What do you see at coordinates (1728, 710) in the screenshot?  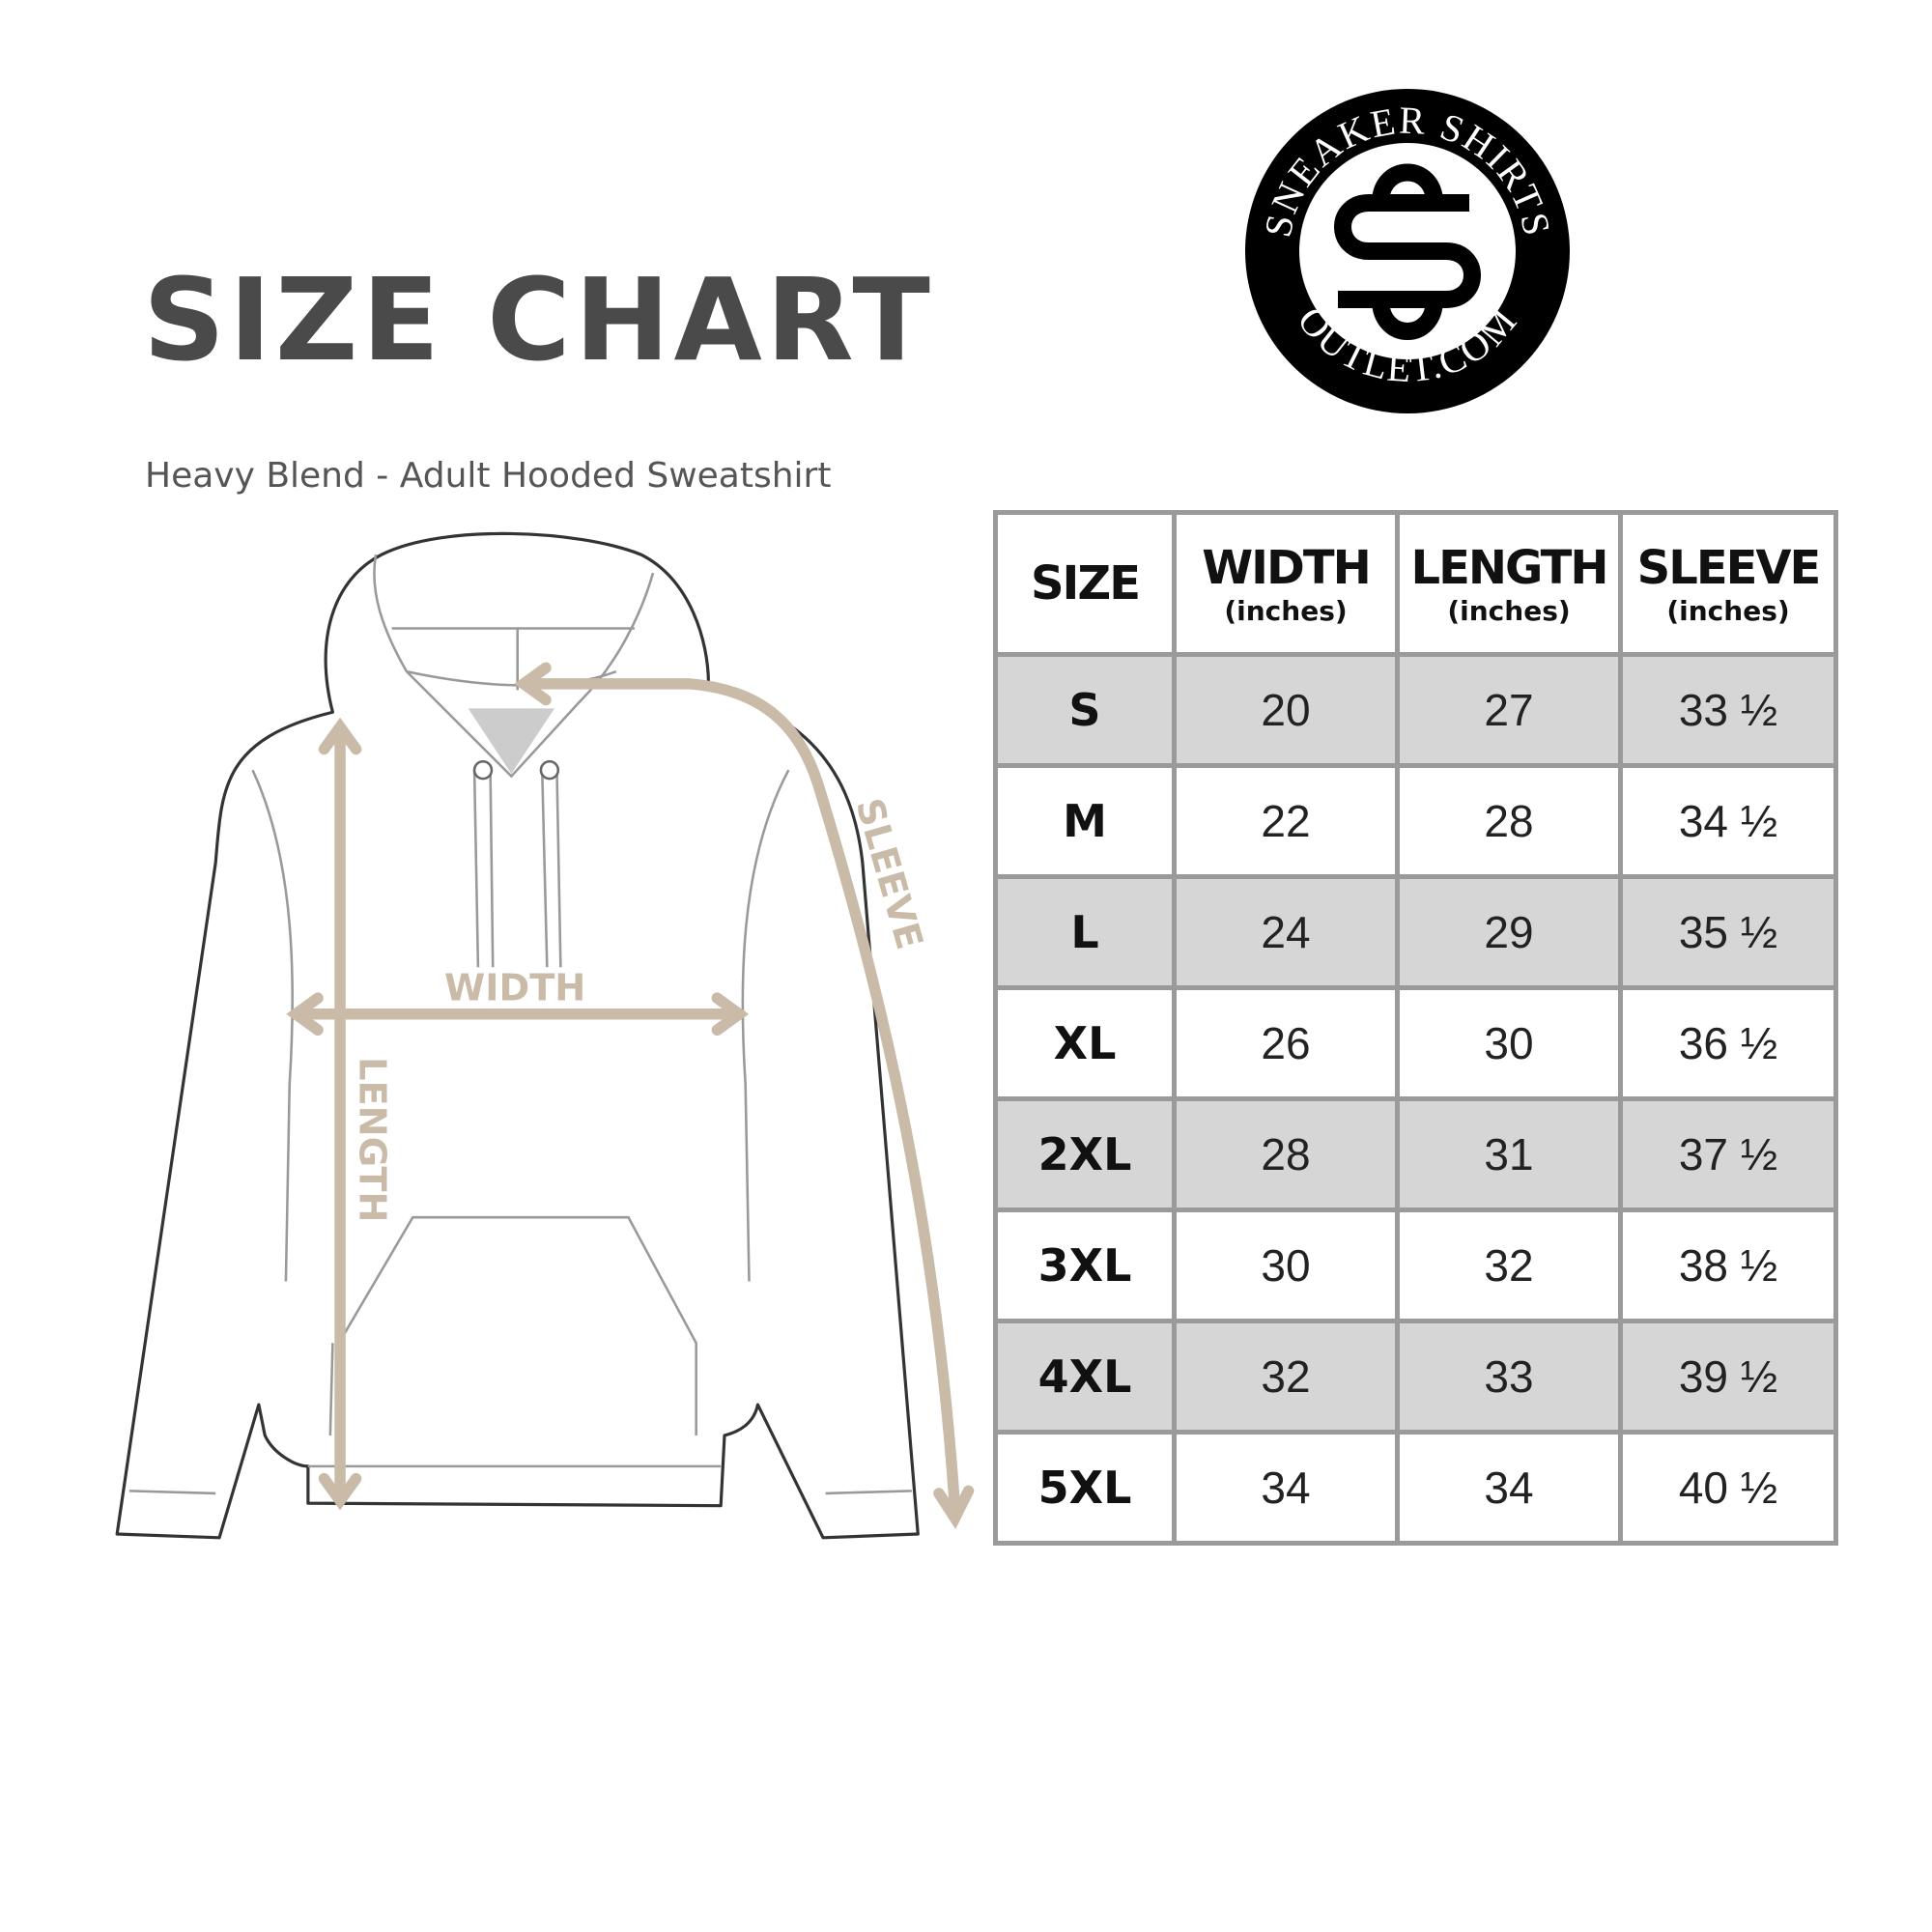 I see `measurement-cell: 33 ½` at bounding box center [1728, 710].